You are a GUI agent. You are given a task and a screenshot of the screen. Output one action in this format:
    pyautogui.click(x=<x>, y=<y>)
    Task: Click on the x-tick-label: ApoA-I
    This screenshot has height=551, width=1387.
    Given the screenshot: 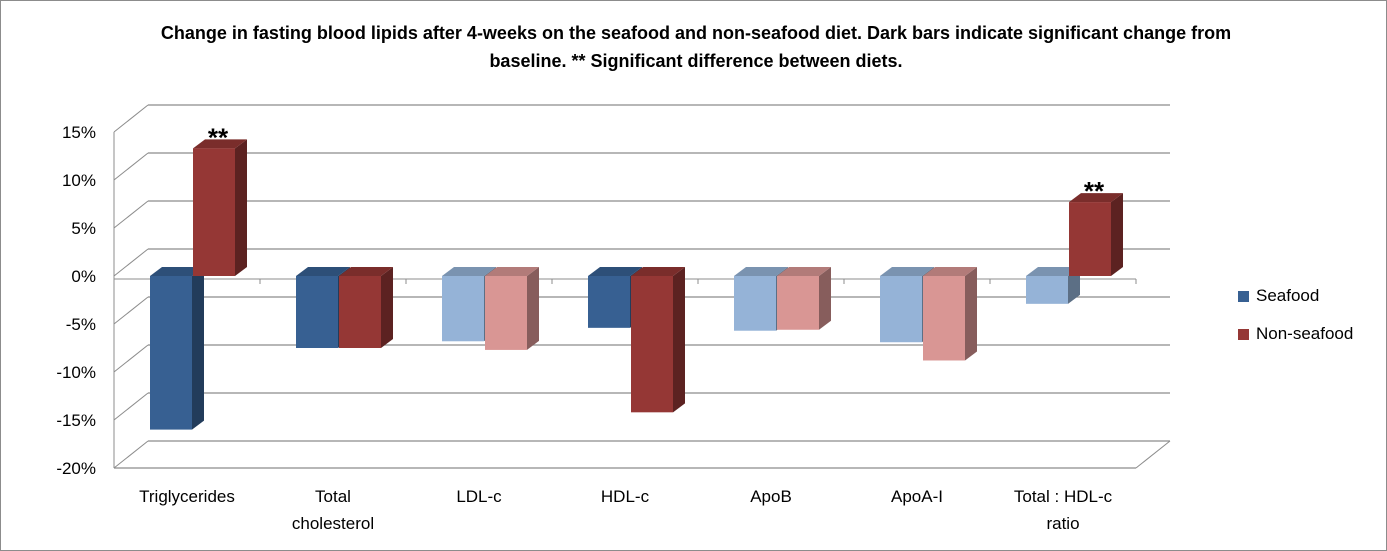 What is the action you would take?
    pyautogui.click(x=917, y=496)
    